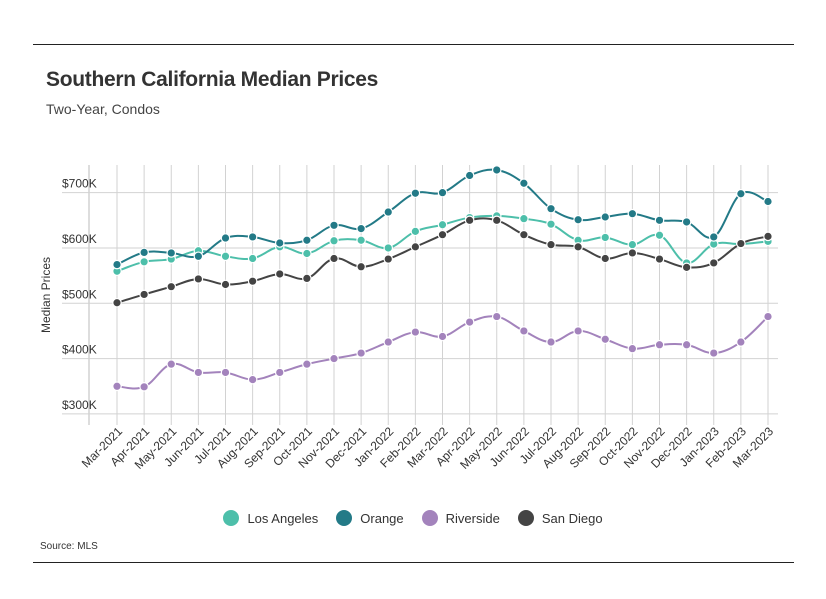  Describe the element at coordinates (79, 405) in the screenshot. I see `y-tick-label: $300K` at that location.